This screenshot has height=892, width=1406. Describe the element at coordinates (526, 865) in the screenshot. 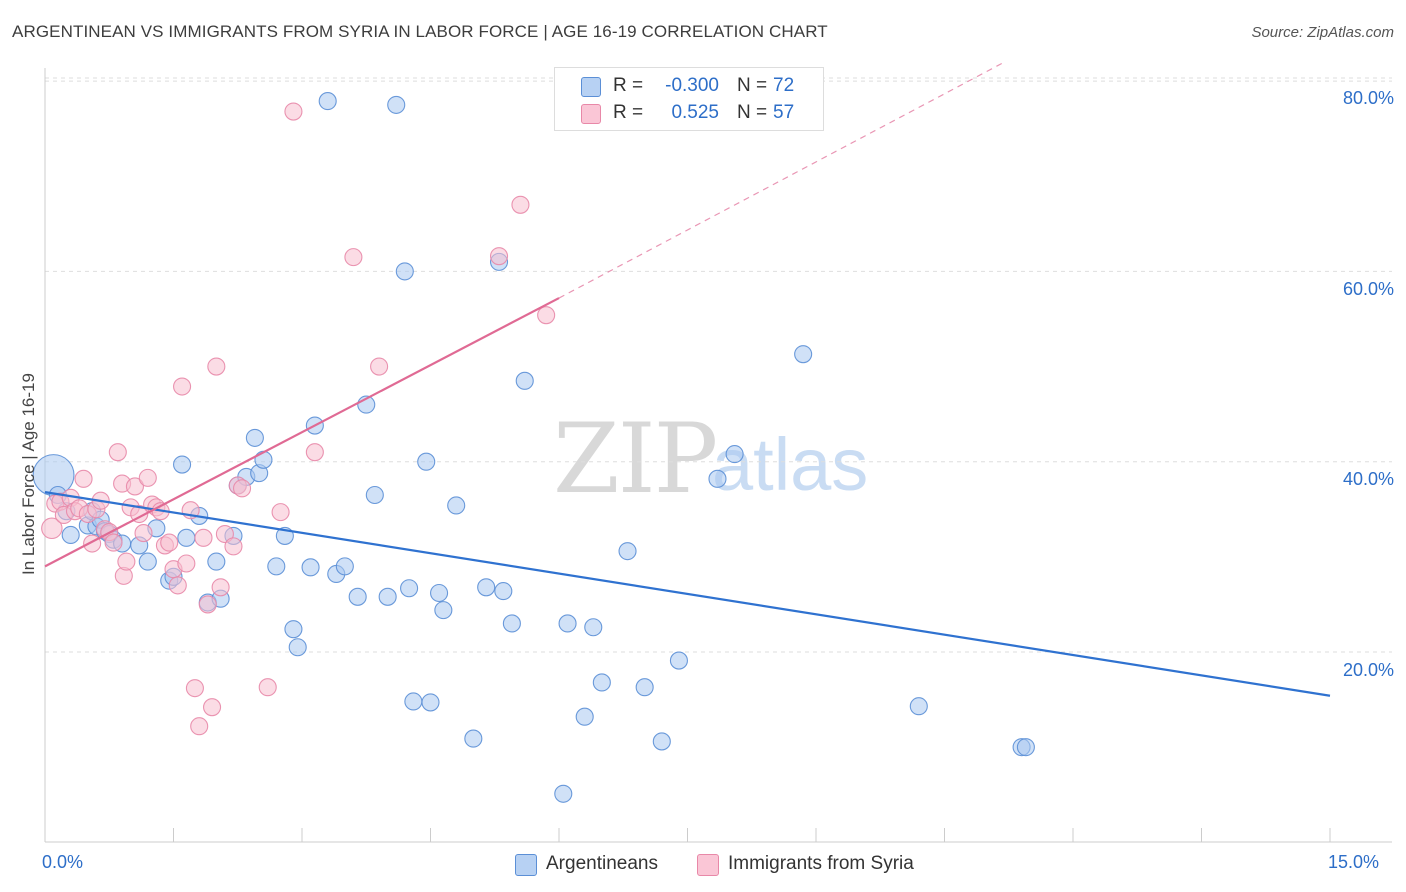

I see `legend-swatch-blue` at that location.